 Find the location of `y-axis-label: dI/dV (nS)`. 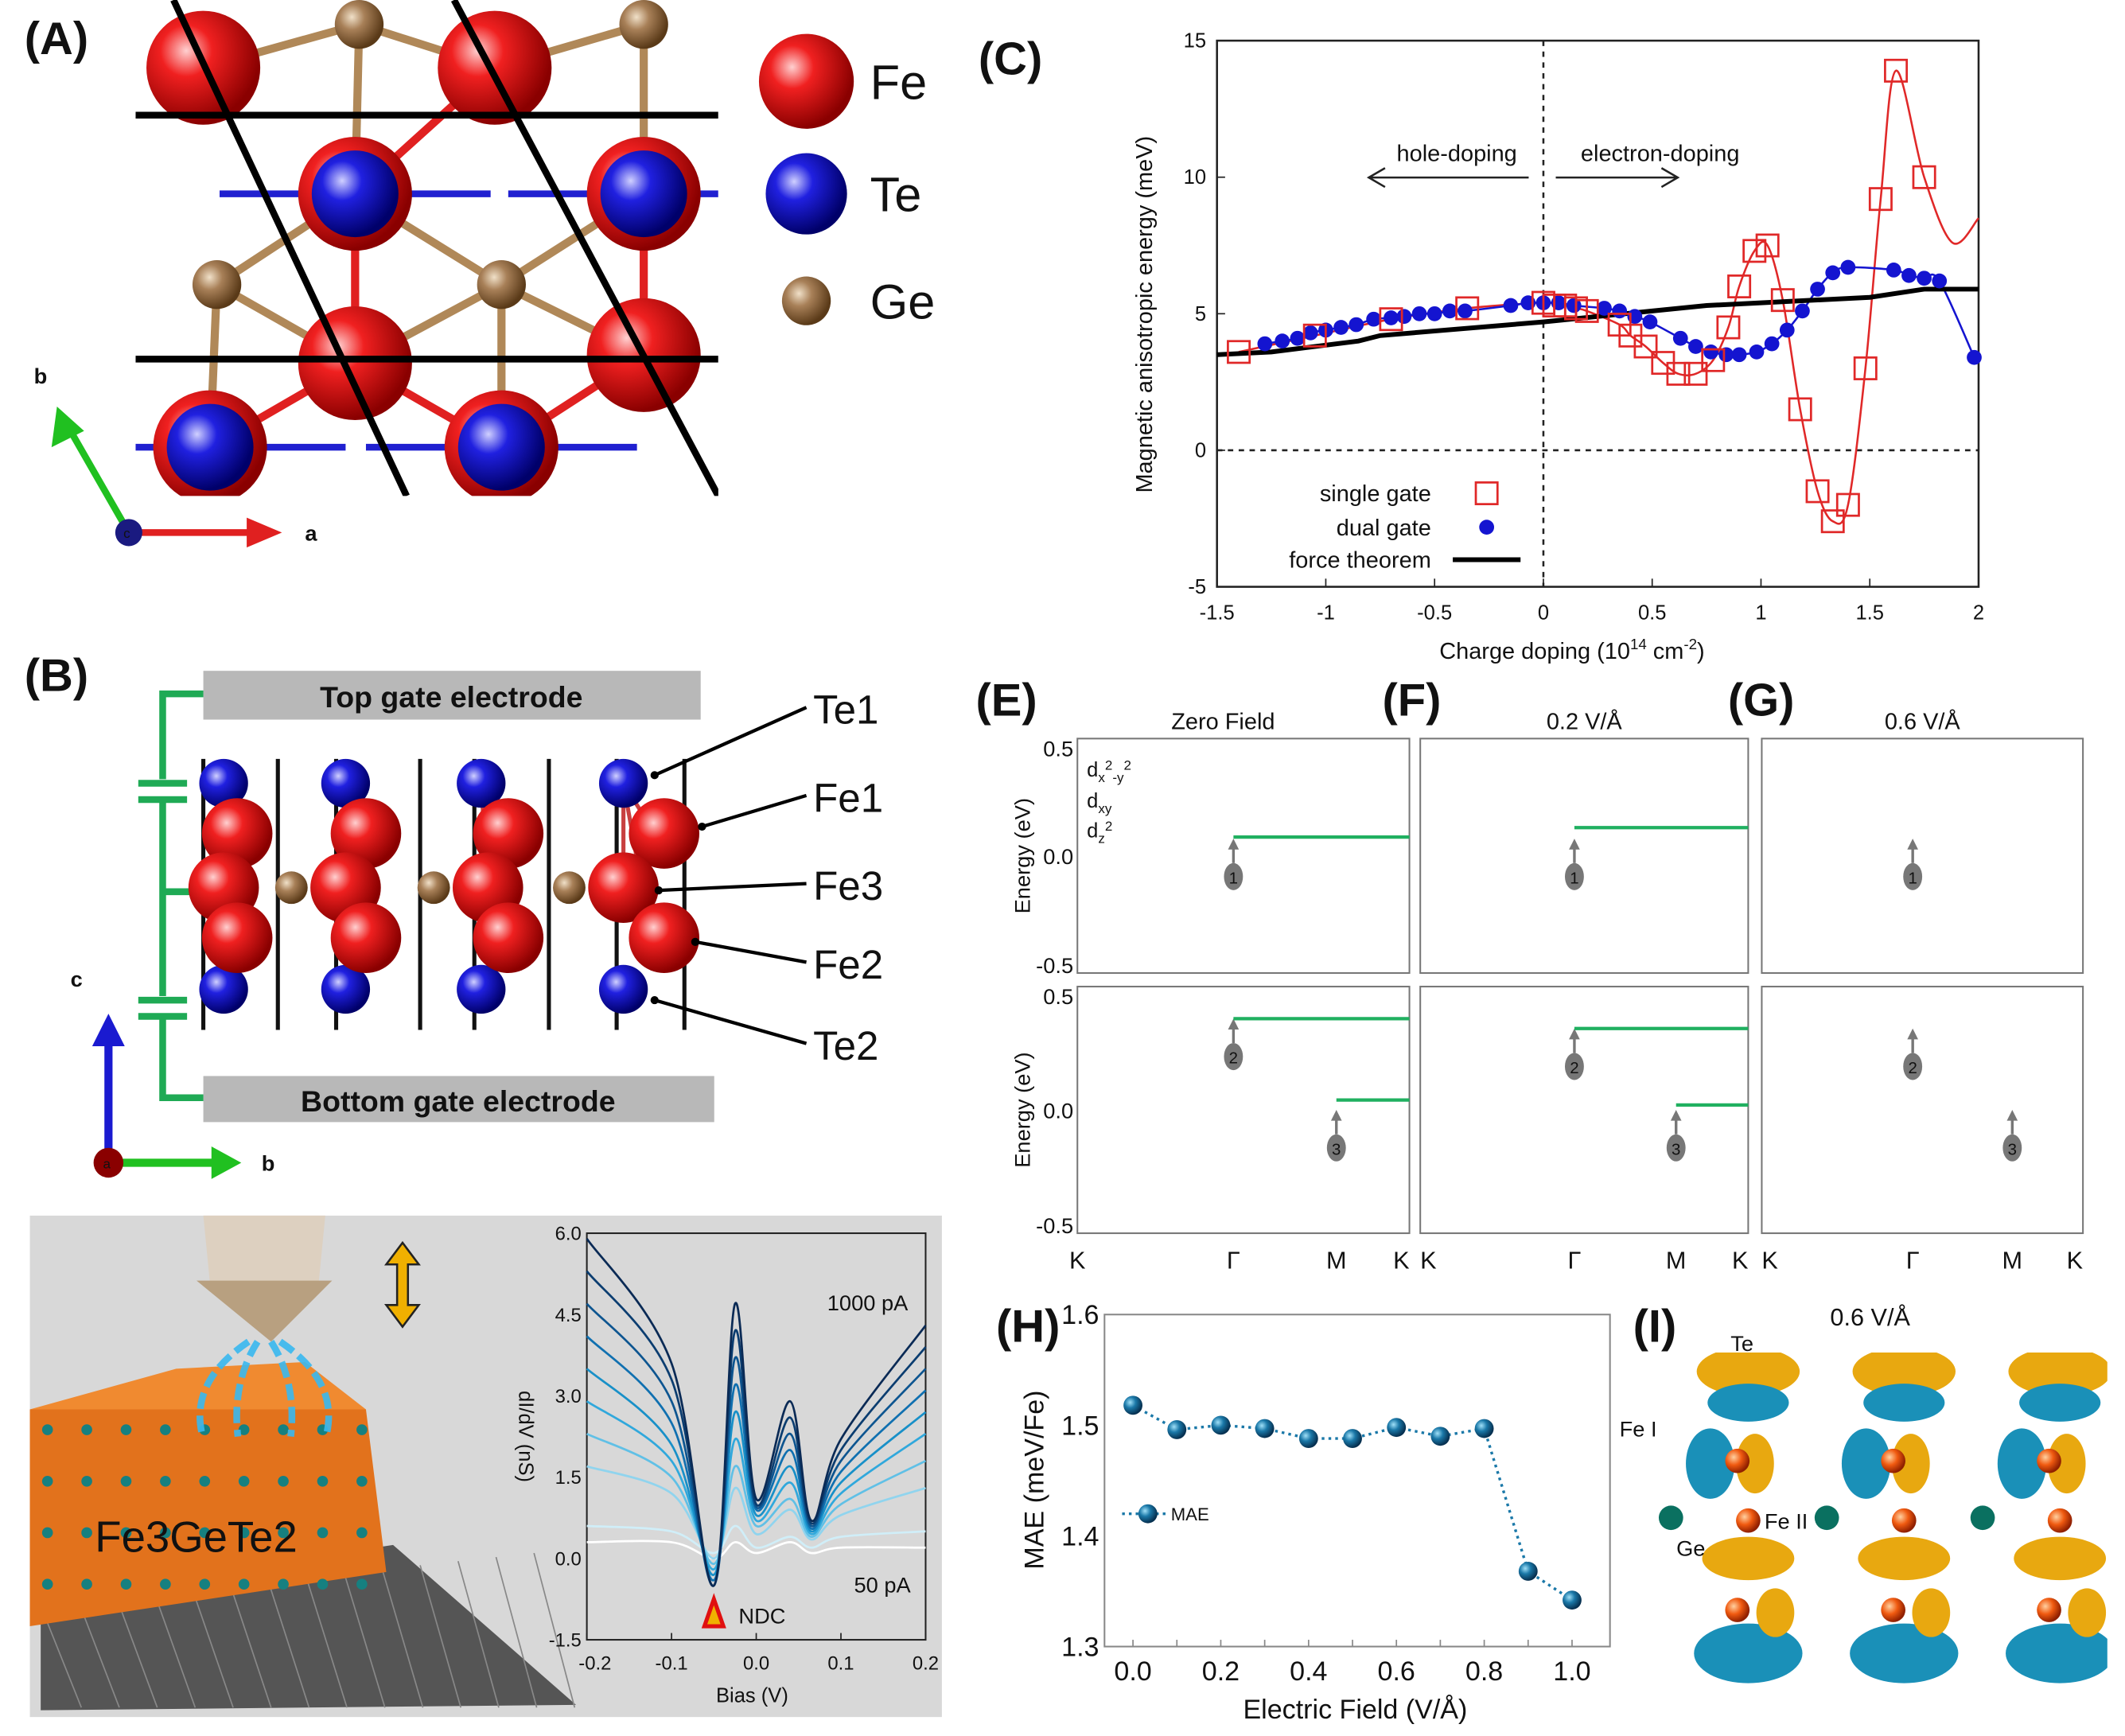

y-axis-label: dI/dV (nS) is located at coordinates (525, 1436).